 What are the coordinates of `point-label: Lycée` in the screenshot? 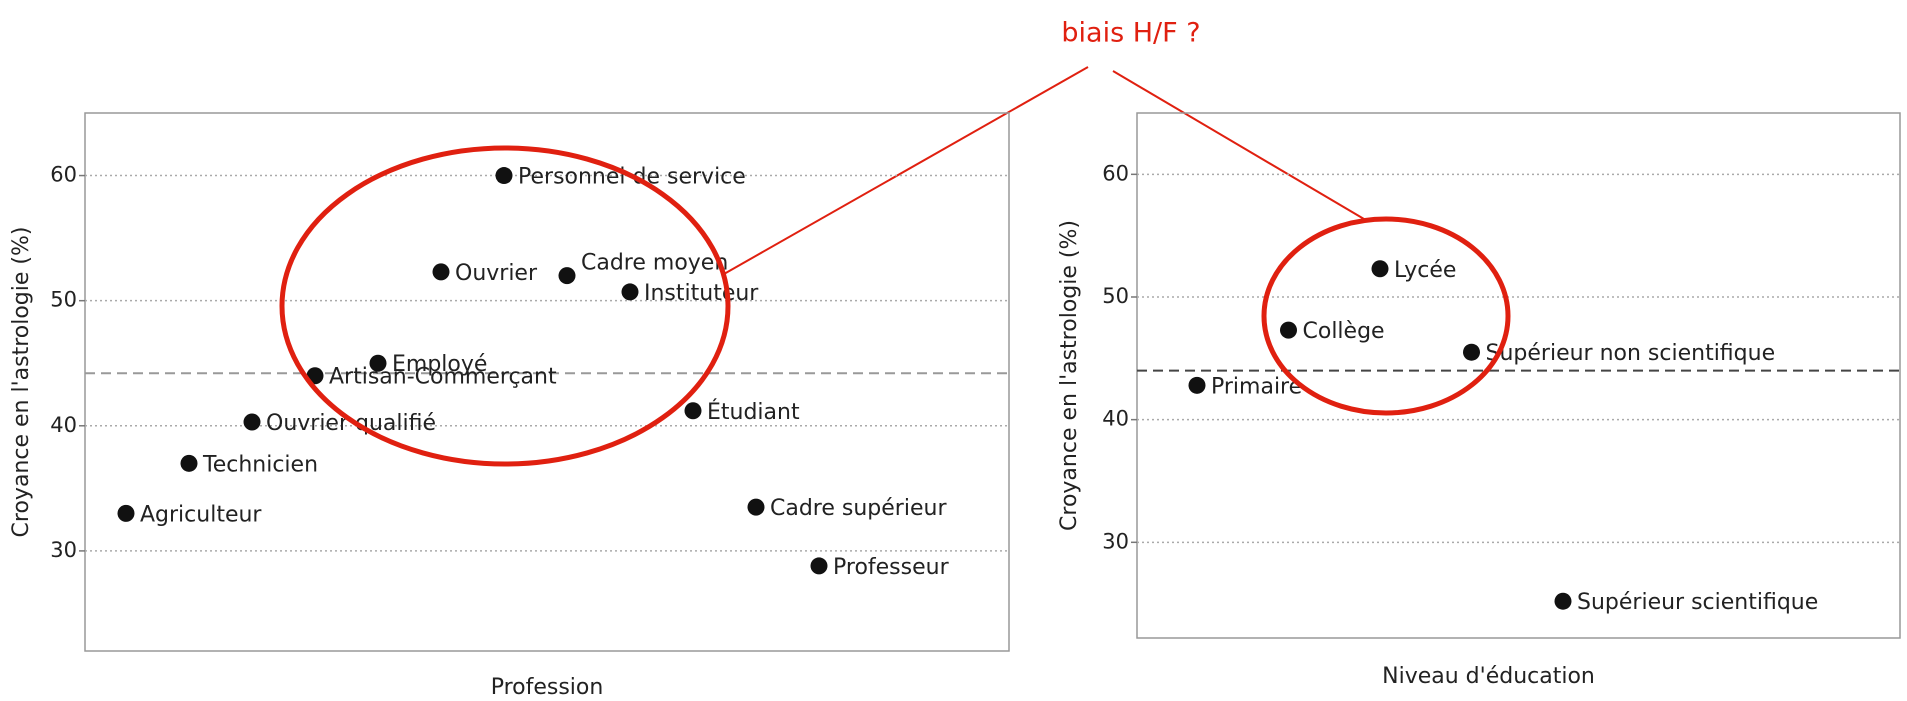 It's located at (1425, 270).